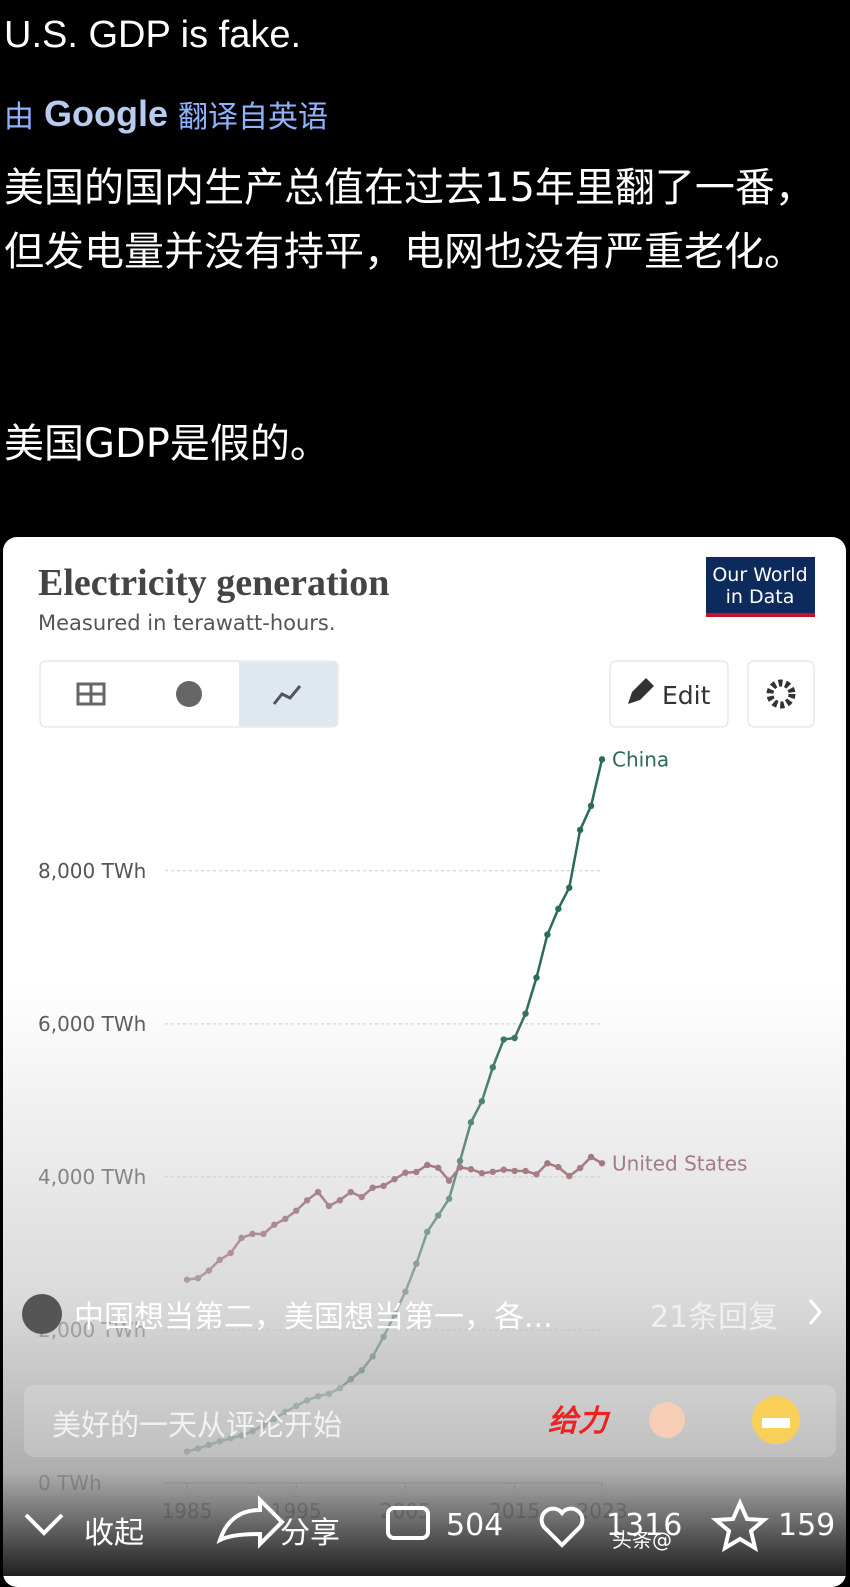 The width and height of the screenshot is (850, 1587). I want to click on series-label: China, so click(640, 759).